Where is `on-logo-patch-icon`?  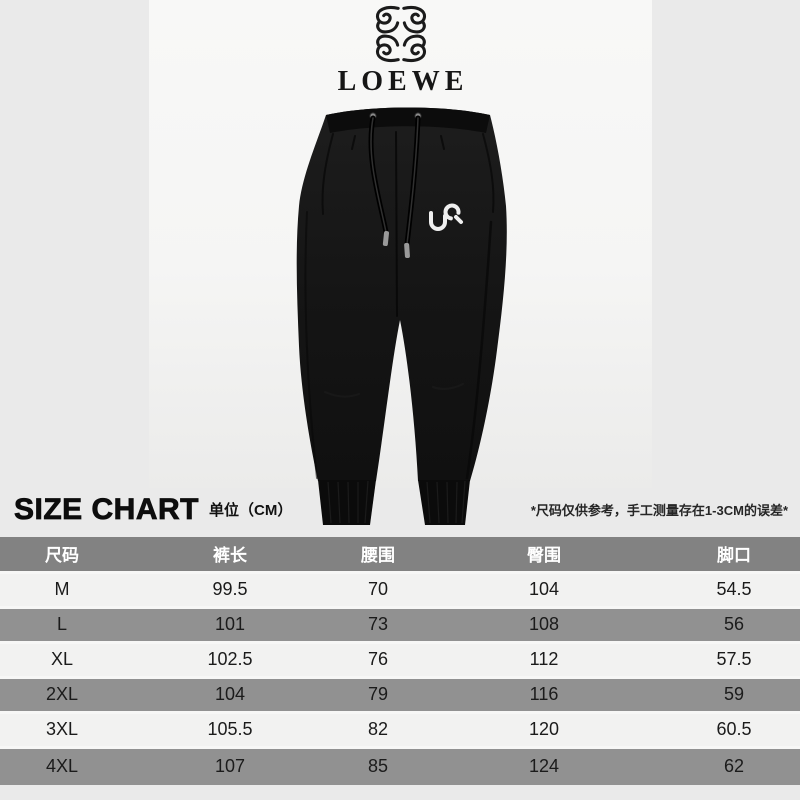
on-logo-patch-icon is located at coordinates (446, 217).